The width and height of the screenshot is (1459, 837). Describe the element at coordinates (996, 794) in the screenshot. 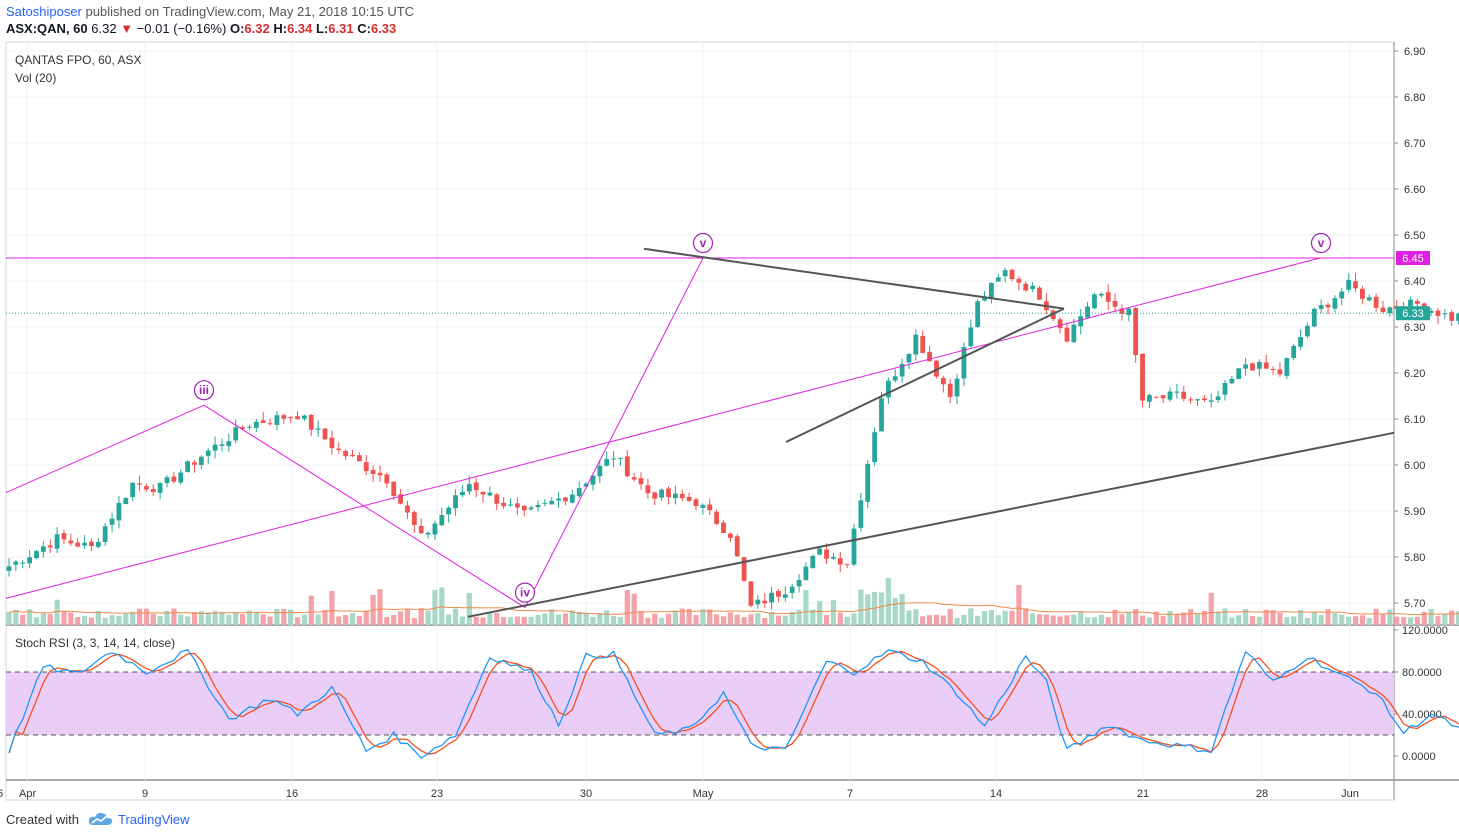

I see `time-tick-label: 14` at that location.